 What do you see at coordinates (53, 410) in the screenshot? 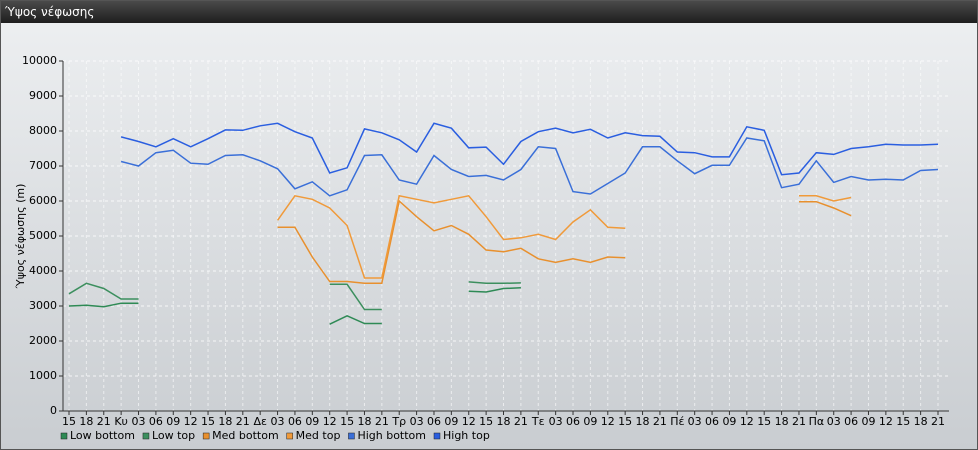
I see `y-tick-label: 0` at bounding box center [53, 410].